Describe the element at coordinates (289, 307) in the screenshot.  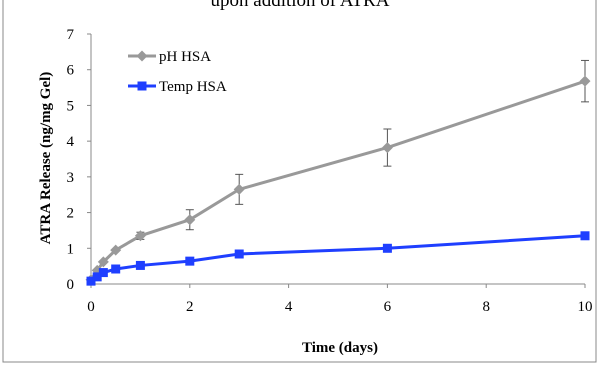
I see `x-tick-label: 4` at that location.